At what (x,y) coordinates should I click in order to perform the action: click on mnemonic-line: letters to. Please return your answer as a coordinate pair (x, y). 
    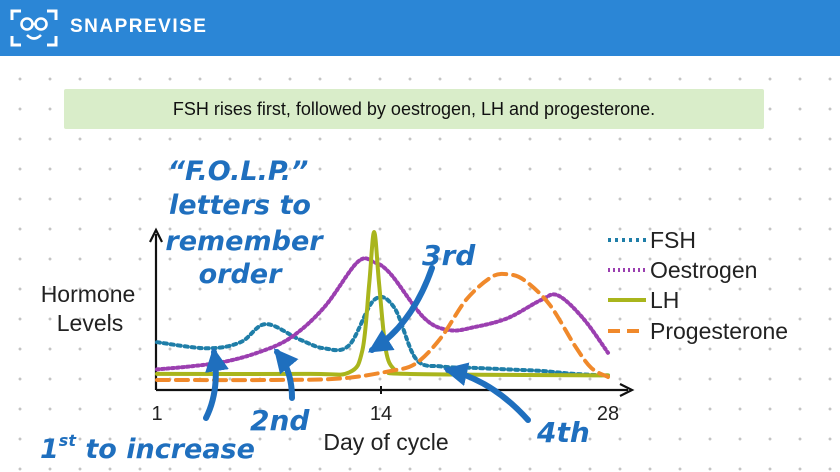
    Looking at the image, I should click on (240, 205).